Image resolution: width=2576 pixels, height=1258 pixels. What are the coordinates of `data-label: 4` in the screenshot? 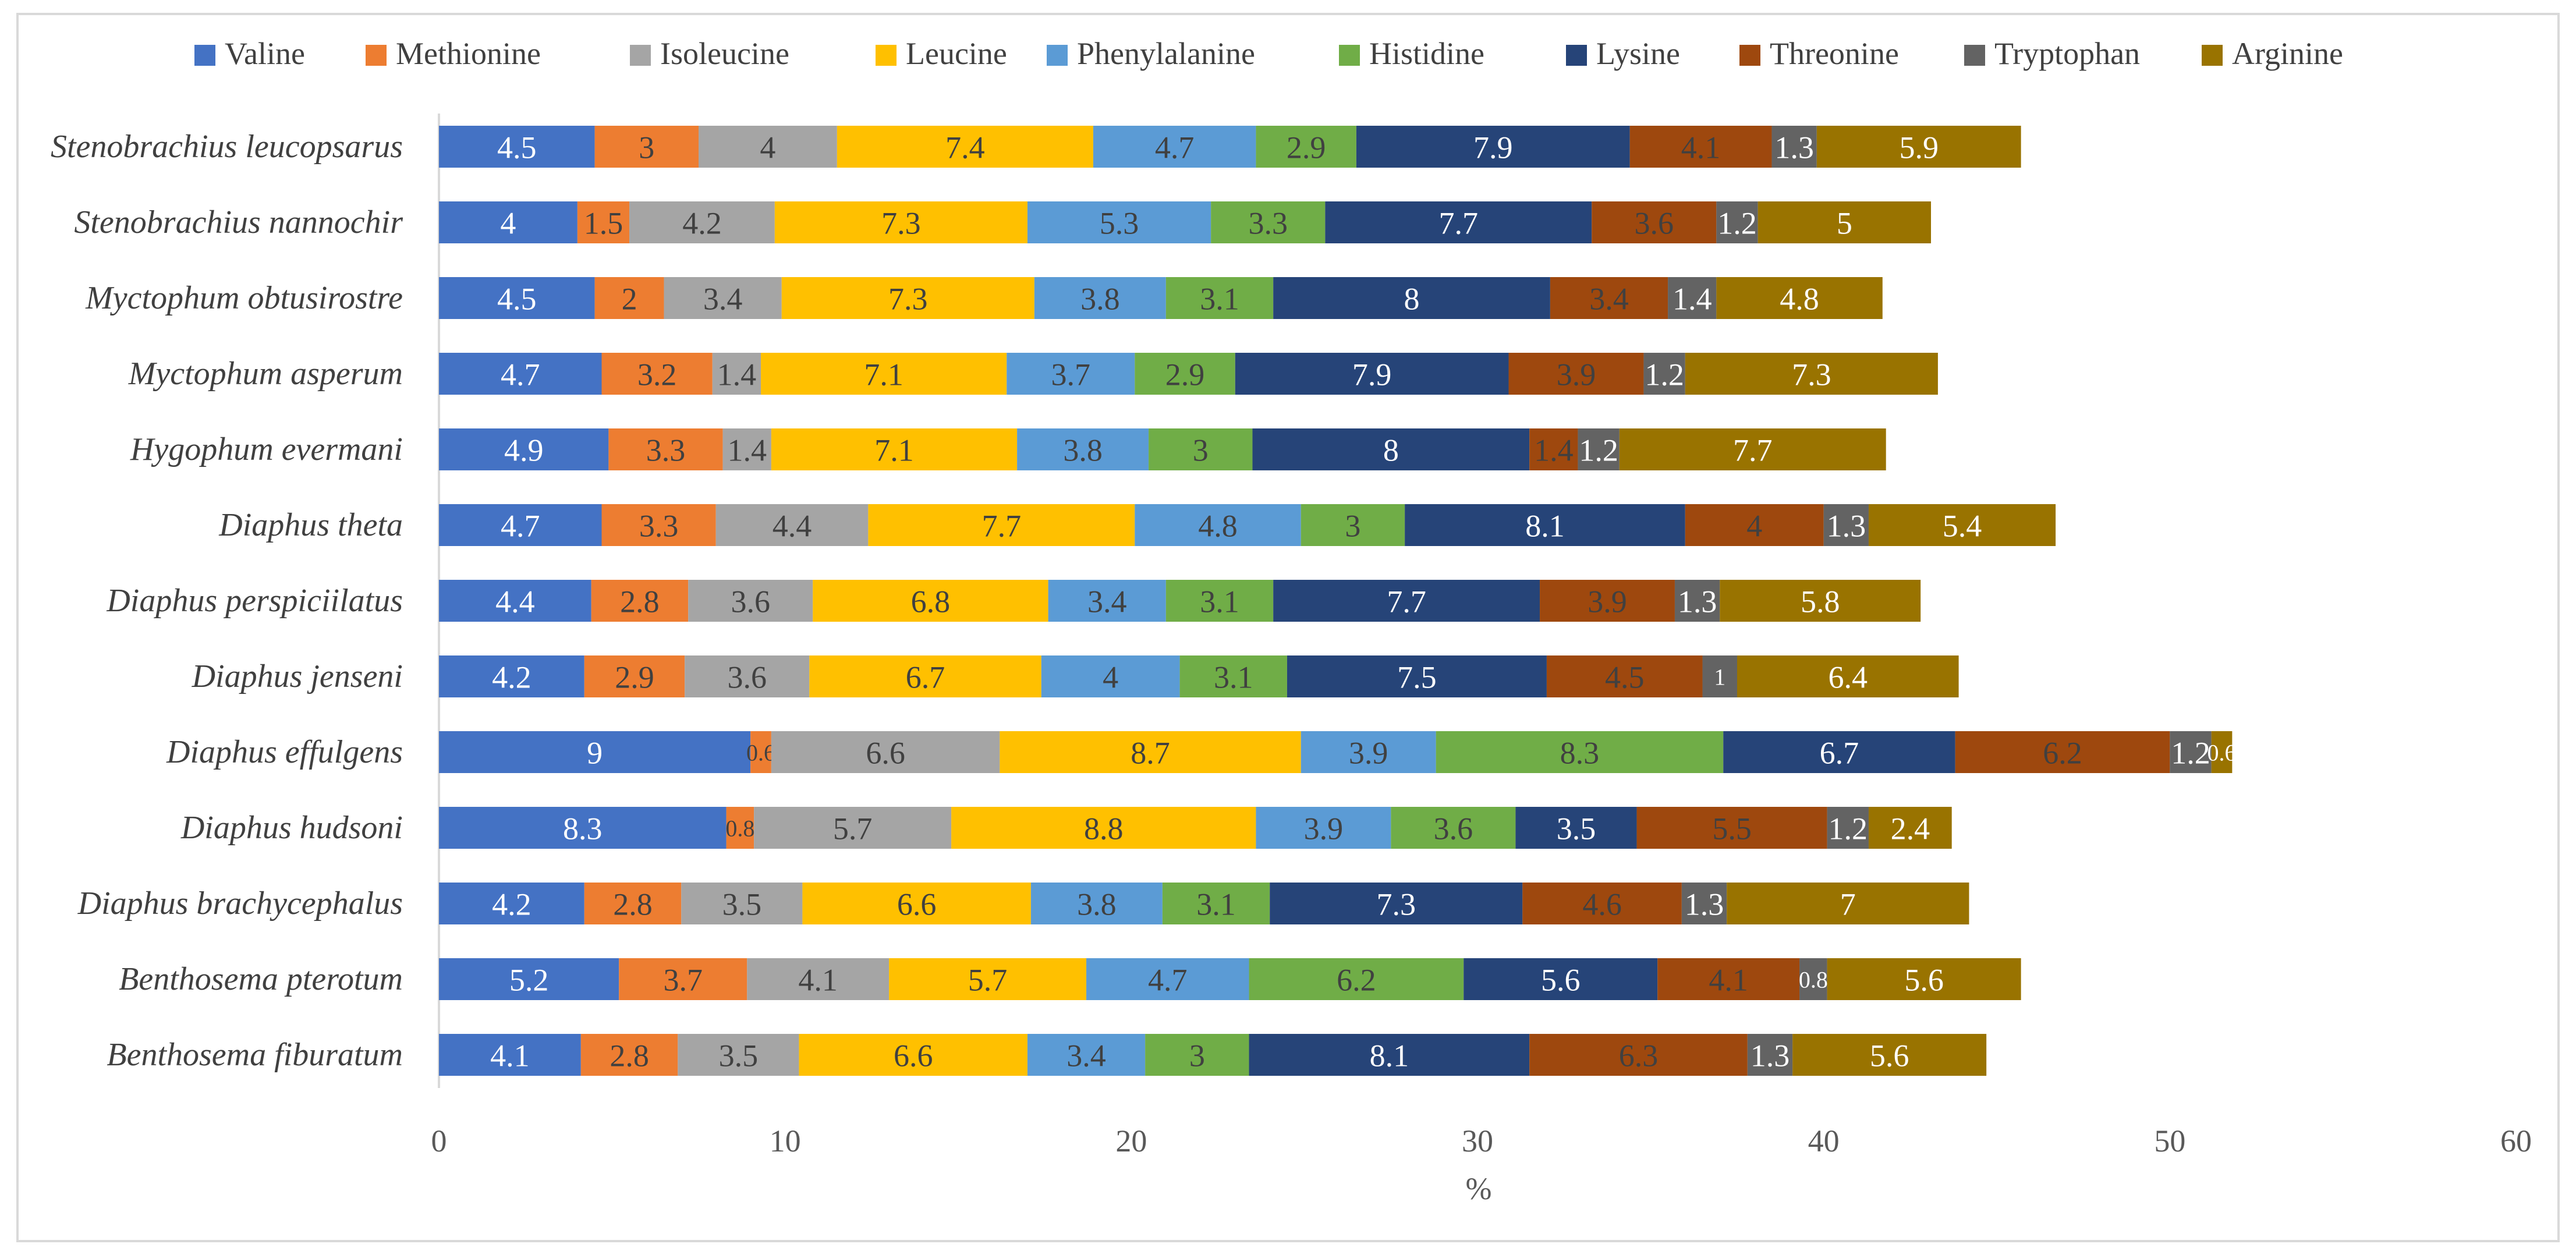 It's located at (1110, 677).